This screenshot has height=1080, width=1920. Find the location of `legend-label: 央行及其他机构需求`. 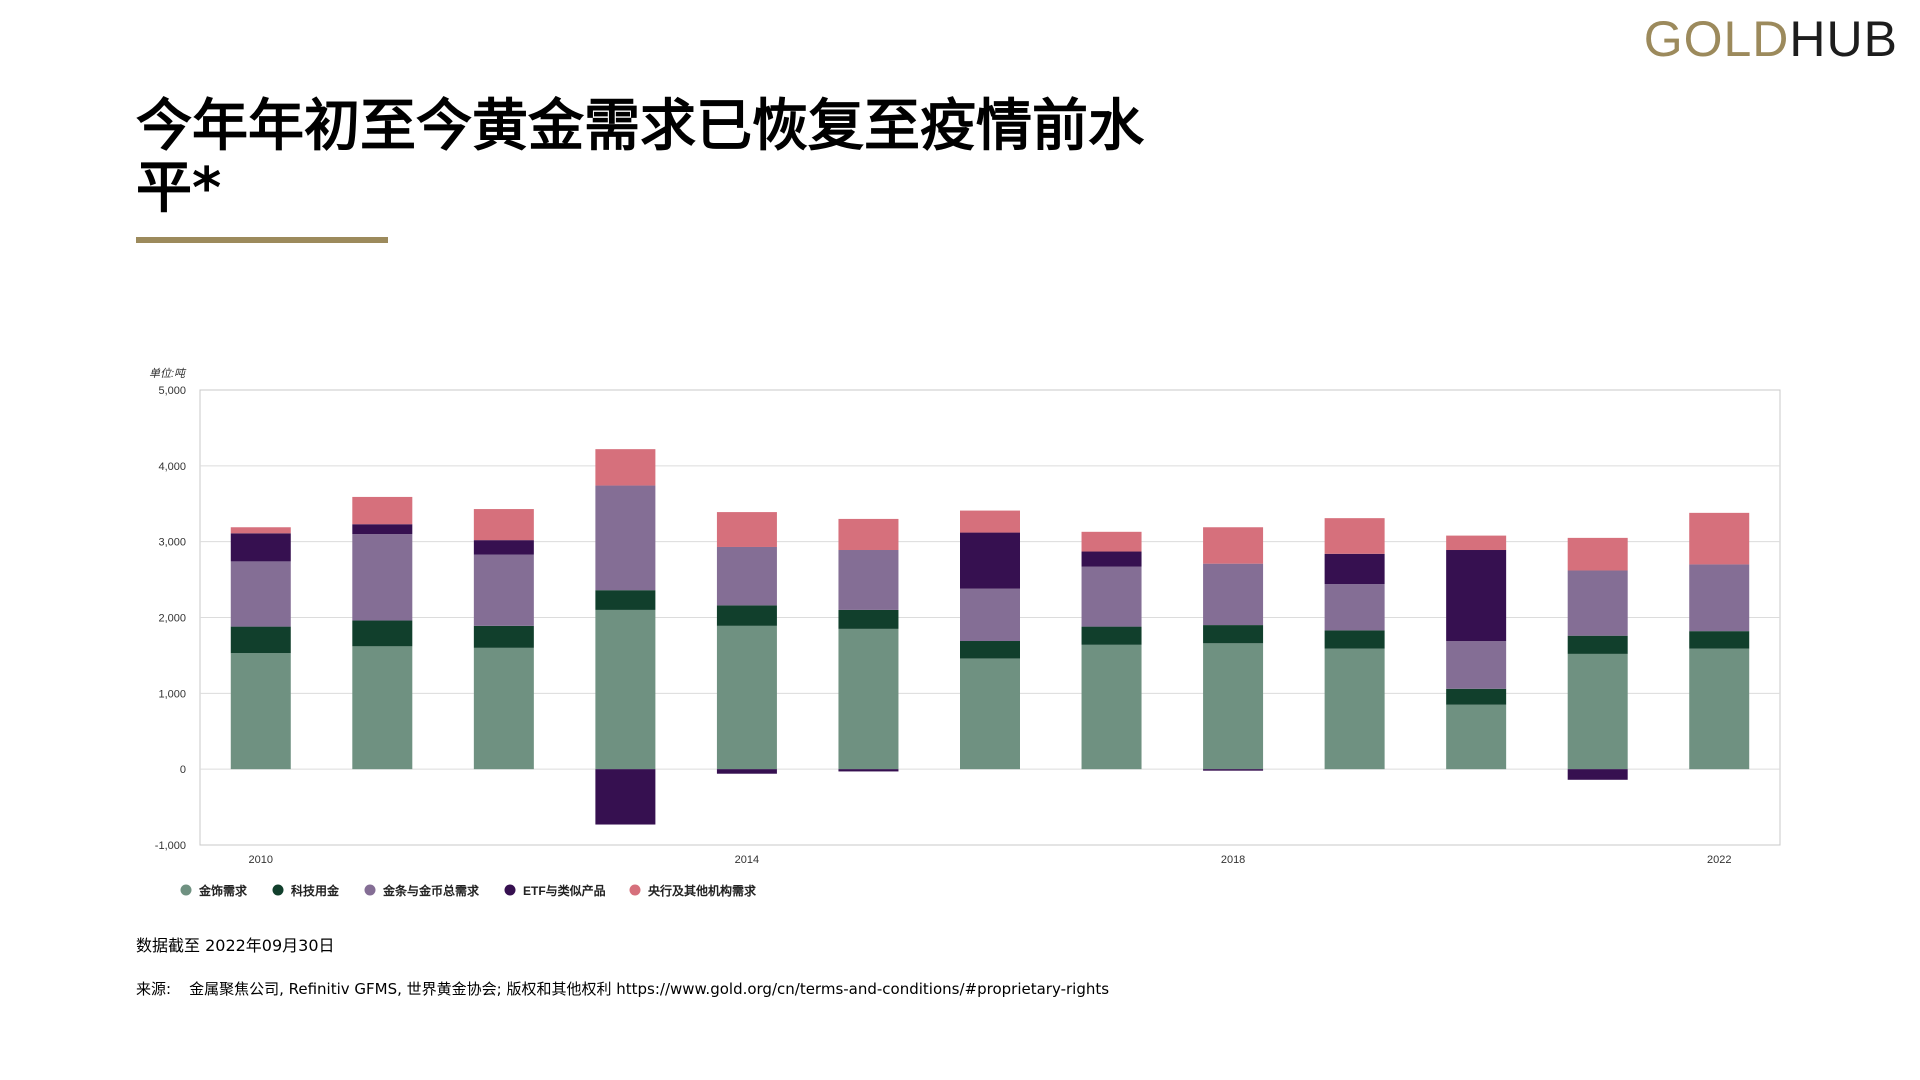

legend-label: 央行及其他机构需求 is located at coordinates (702, 890).